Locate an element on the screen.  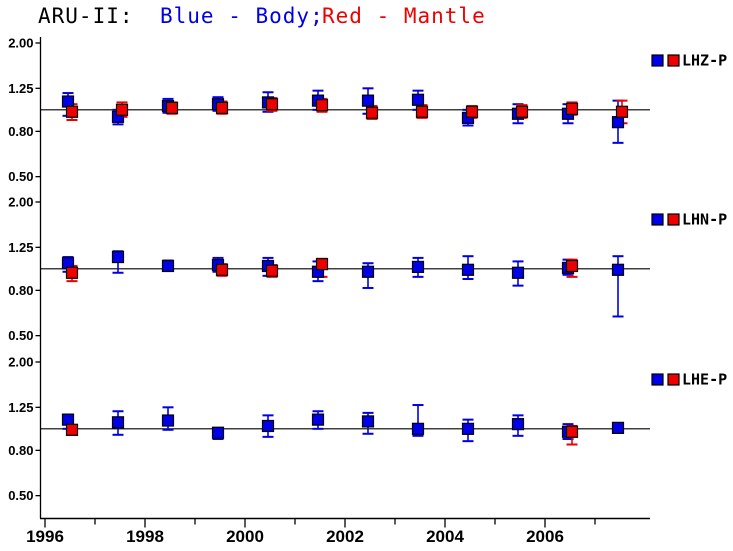
x-axis-label: 2000 is located at coordinates (245, 536).